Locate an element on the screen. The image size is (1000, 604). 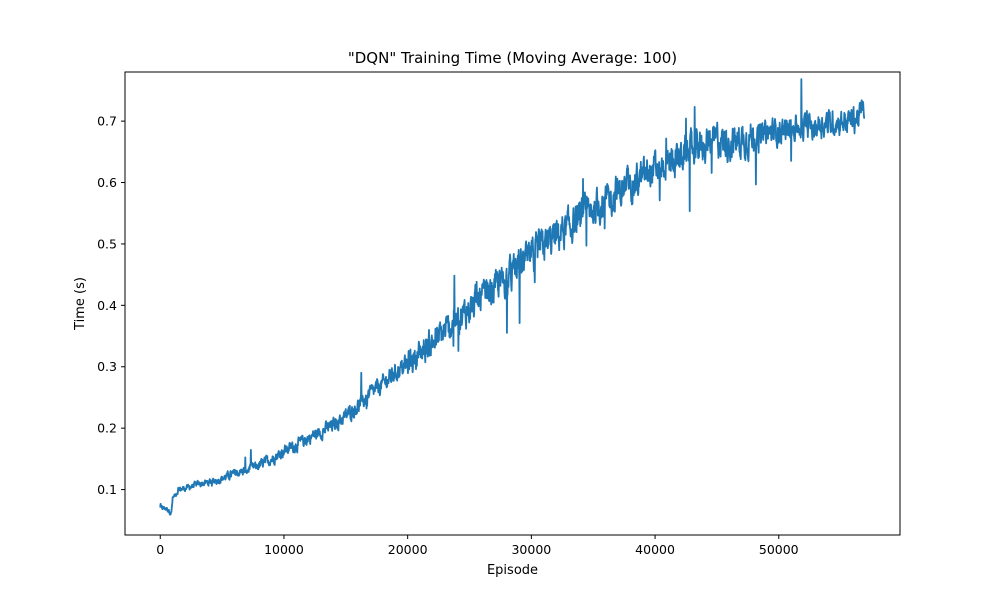
y-tick-label: 0.2 is located at coordinates (107, 428).